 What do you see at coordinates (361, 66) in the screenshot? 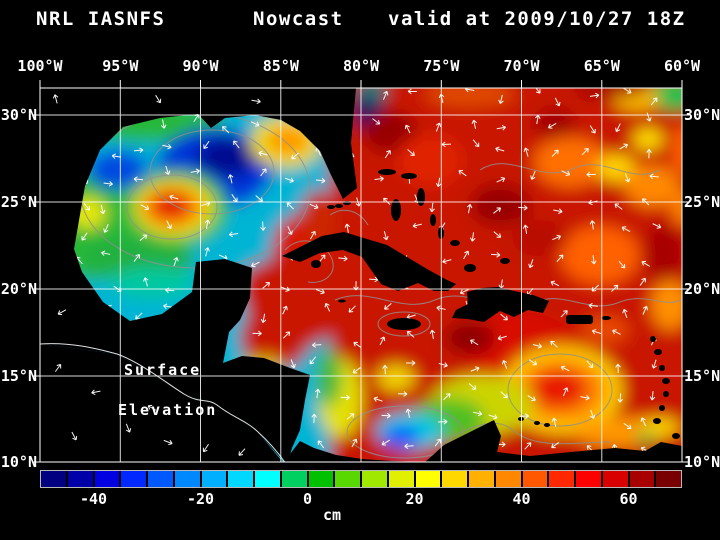
I see `lon-tick-label: 80°W` at bounding box center [361, 66].